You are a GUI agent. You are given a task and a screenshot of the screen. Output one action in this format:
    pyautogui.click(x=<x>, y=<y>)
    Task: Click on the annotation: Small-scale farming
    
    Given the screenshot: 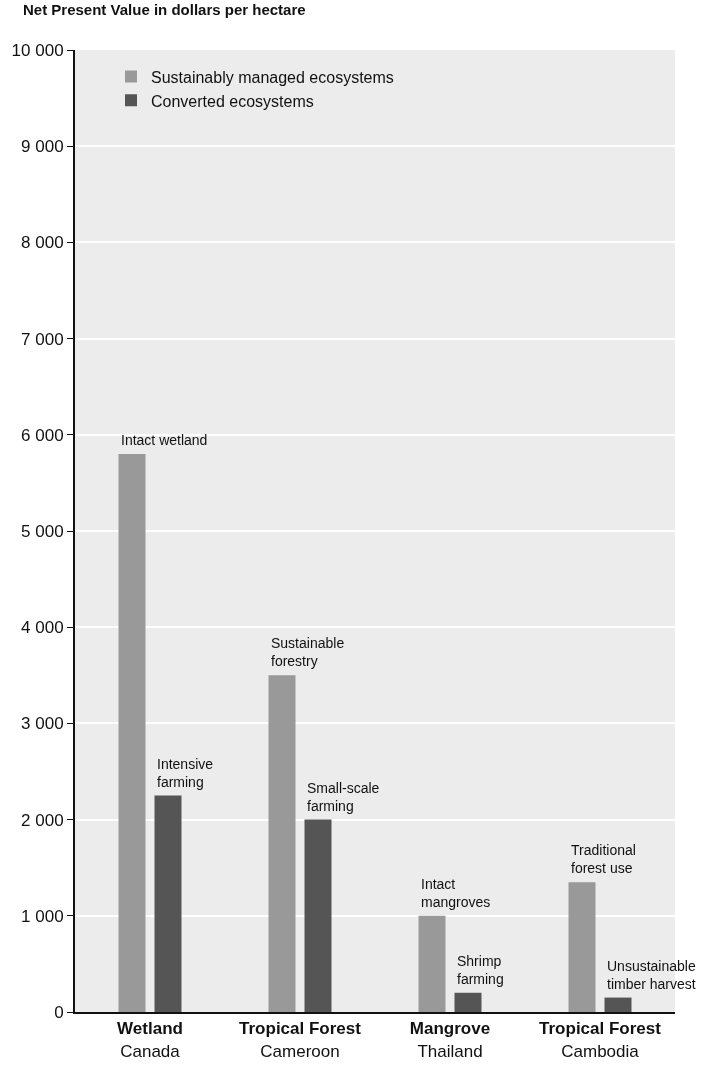 What is the action you would take?
    pyautogui.click(x=343, y=797)
    